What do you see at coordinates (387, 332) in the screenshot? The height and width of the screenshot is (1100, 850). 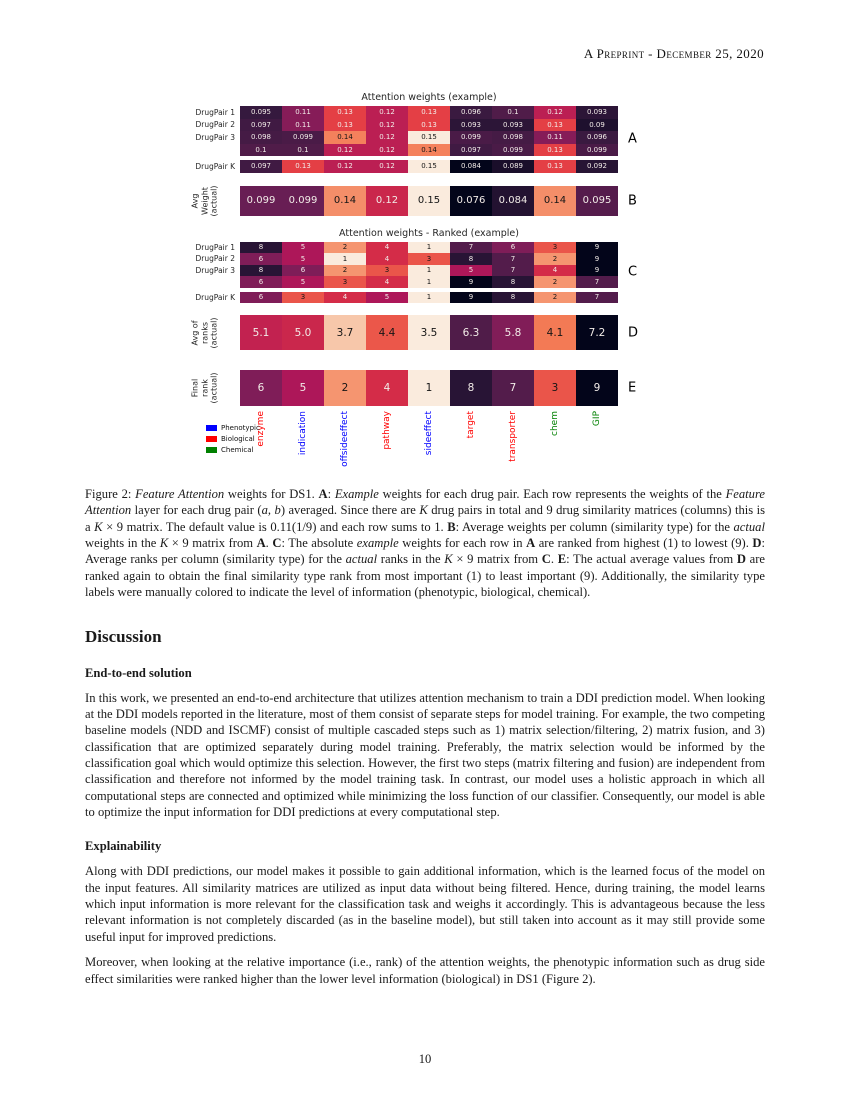 I see `heatmap-cell: 4.4` at bounding box center [387, 332].